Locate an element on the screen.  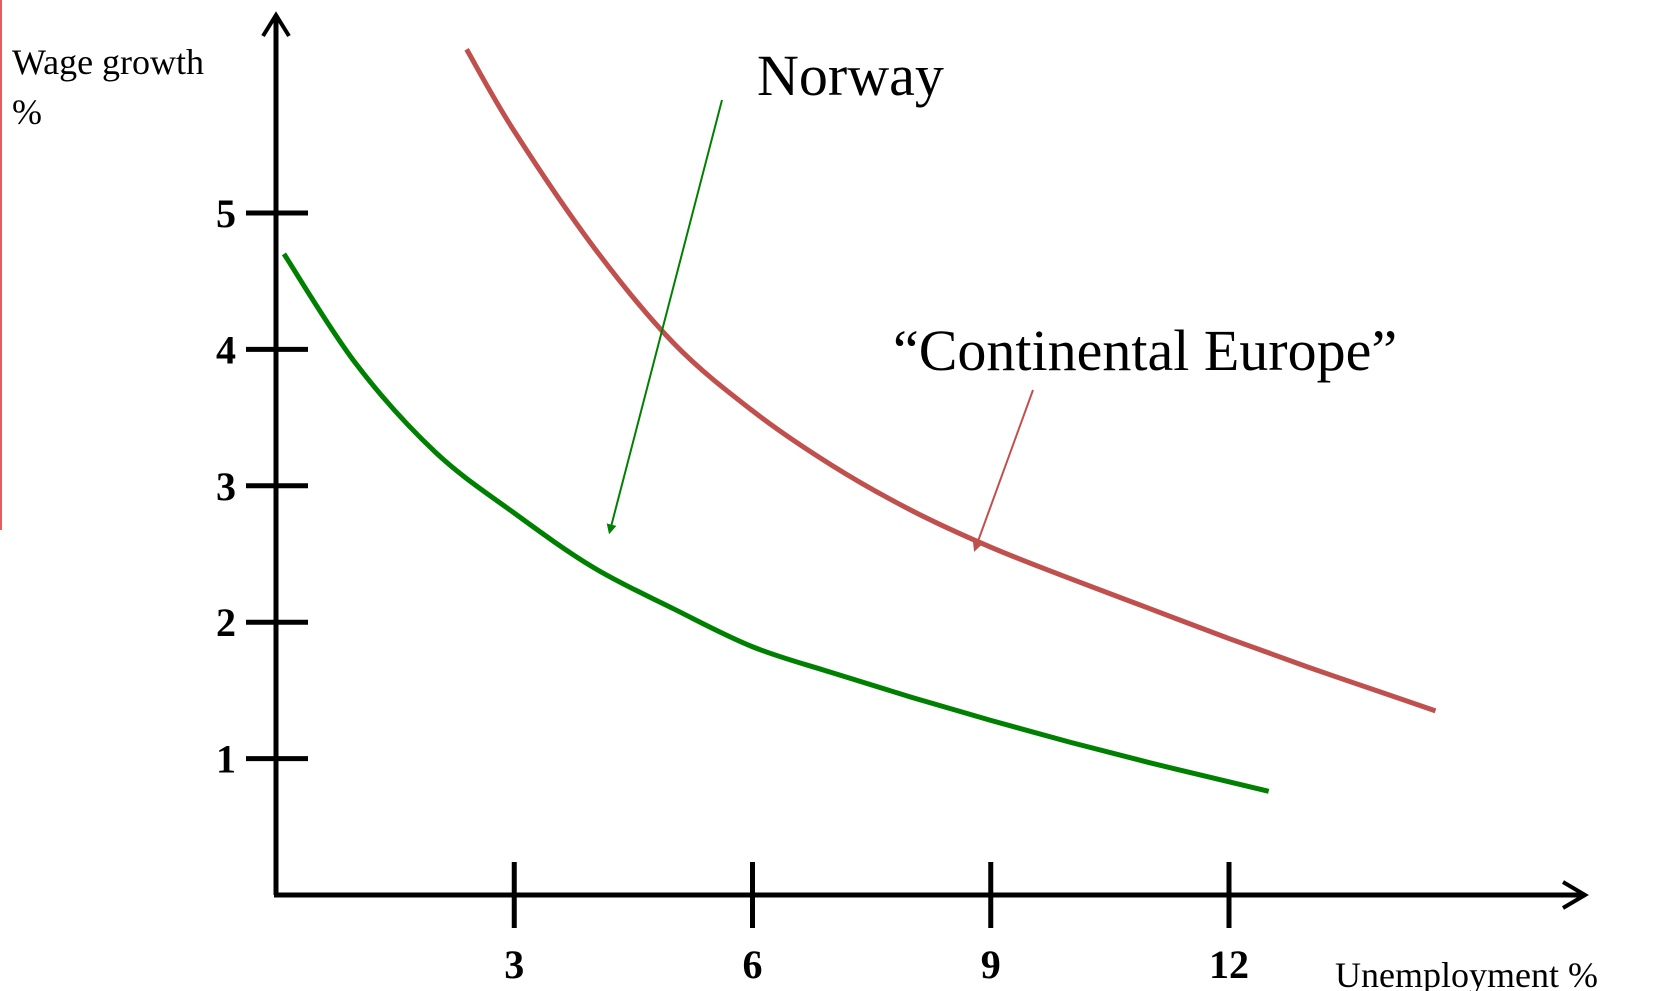
x-tick-label: 3 is located at coordinates (514, 964).